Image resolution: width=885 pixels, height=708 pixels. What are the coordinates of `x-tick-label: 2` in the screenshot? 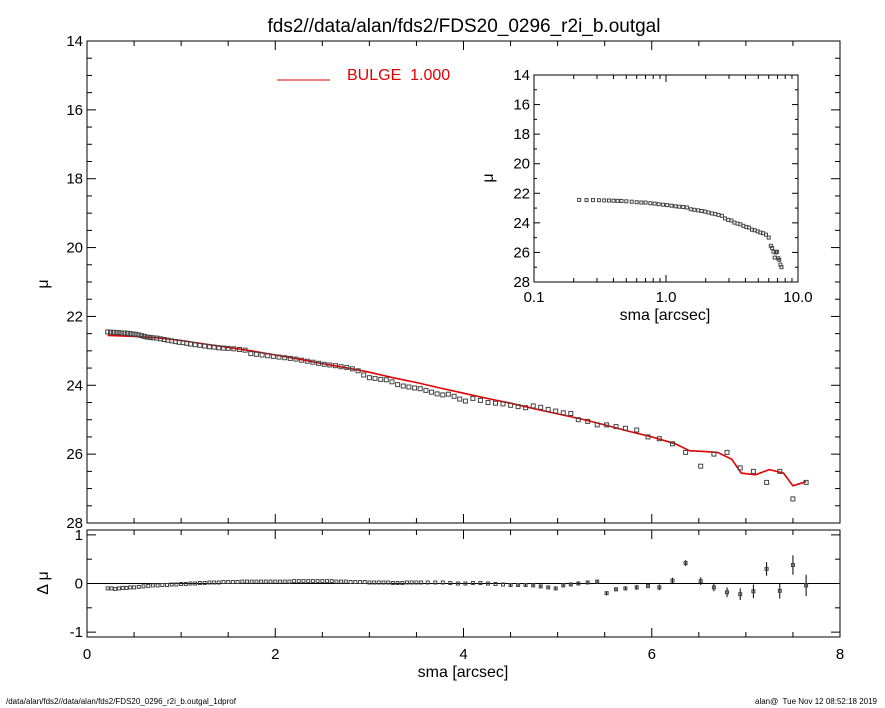 It's located at (275, 654).